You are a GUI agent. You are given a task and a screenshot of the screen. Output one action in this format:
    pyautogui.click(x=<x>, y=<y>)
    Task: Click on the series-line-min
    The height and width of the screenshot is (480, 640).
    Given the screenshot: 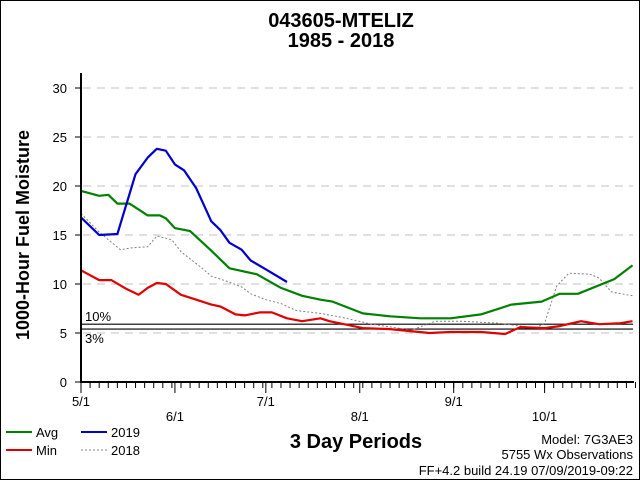 What is the action you would take?
    pyautogui.click(x=356, y=302)
    